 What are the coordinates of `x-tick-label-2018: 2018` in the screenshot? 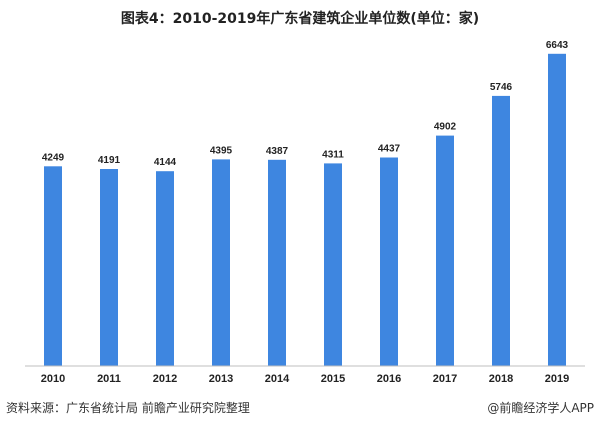 It's located at (501, 379).